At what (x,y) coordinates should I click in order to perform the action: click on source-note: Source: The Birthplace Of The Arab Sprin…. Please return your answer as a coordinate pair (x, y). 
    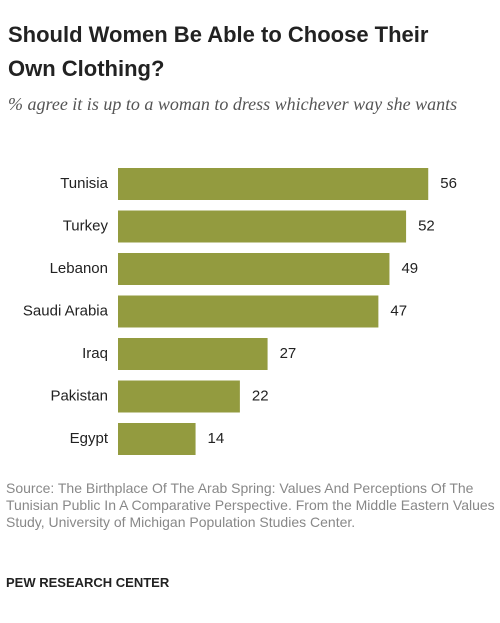
    Looking at the image, I should click on (250, 505).